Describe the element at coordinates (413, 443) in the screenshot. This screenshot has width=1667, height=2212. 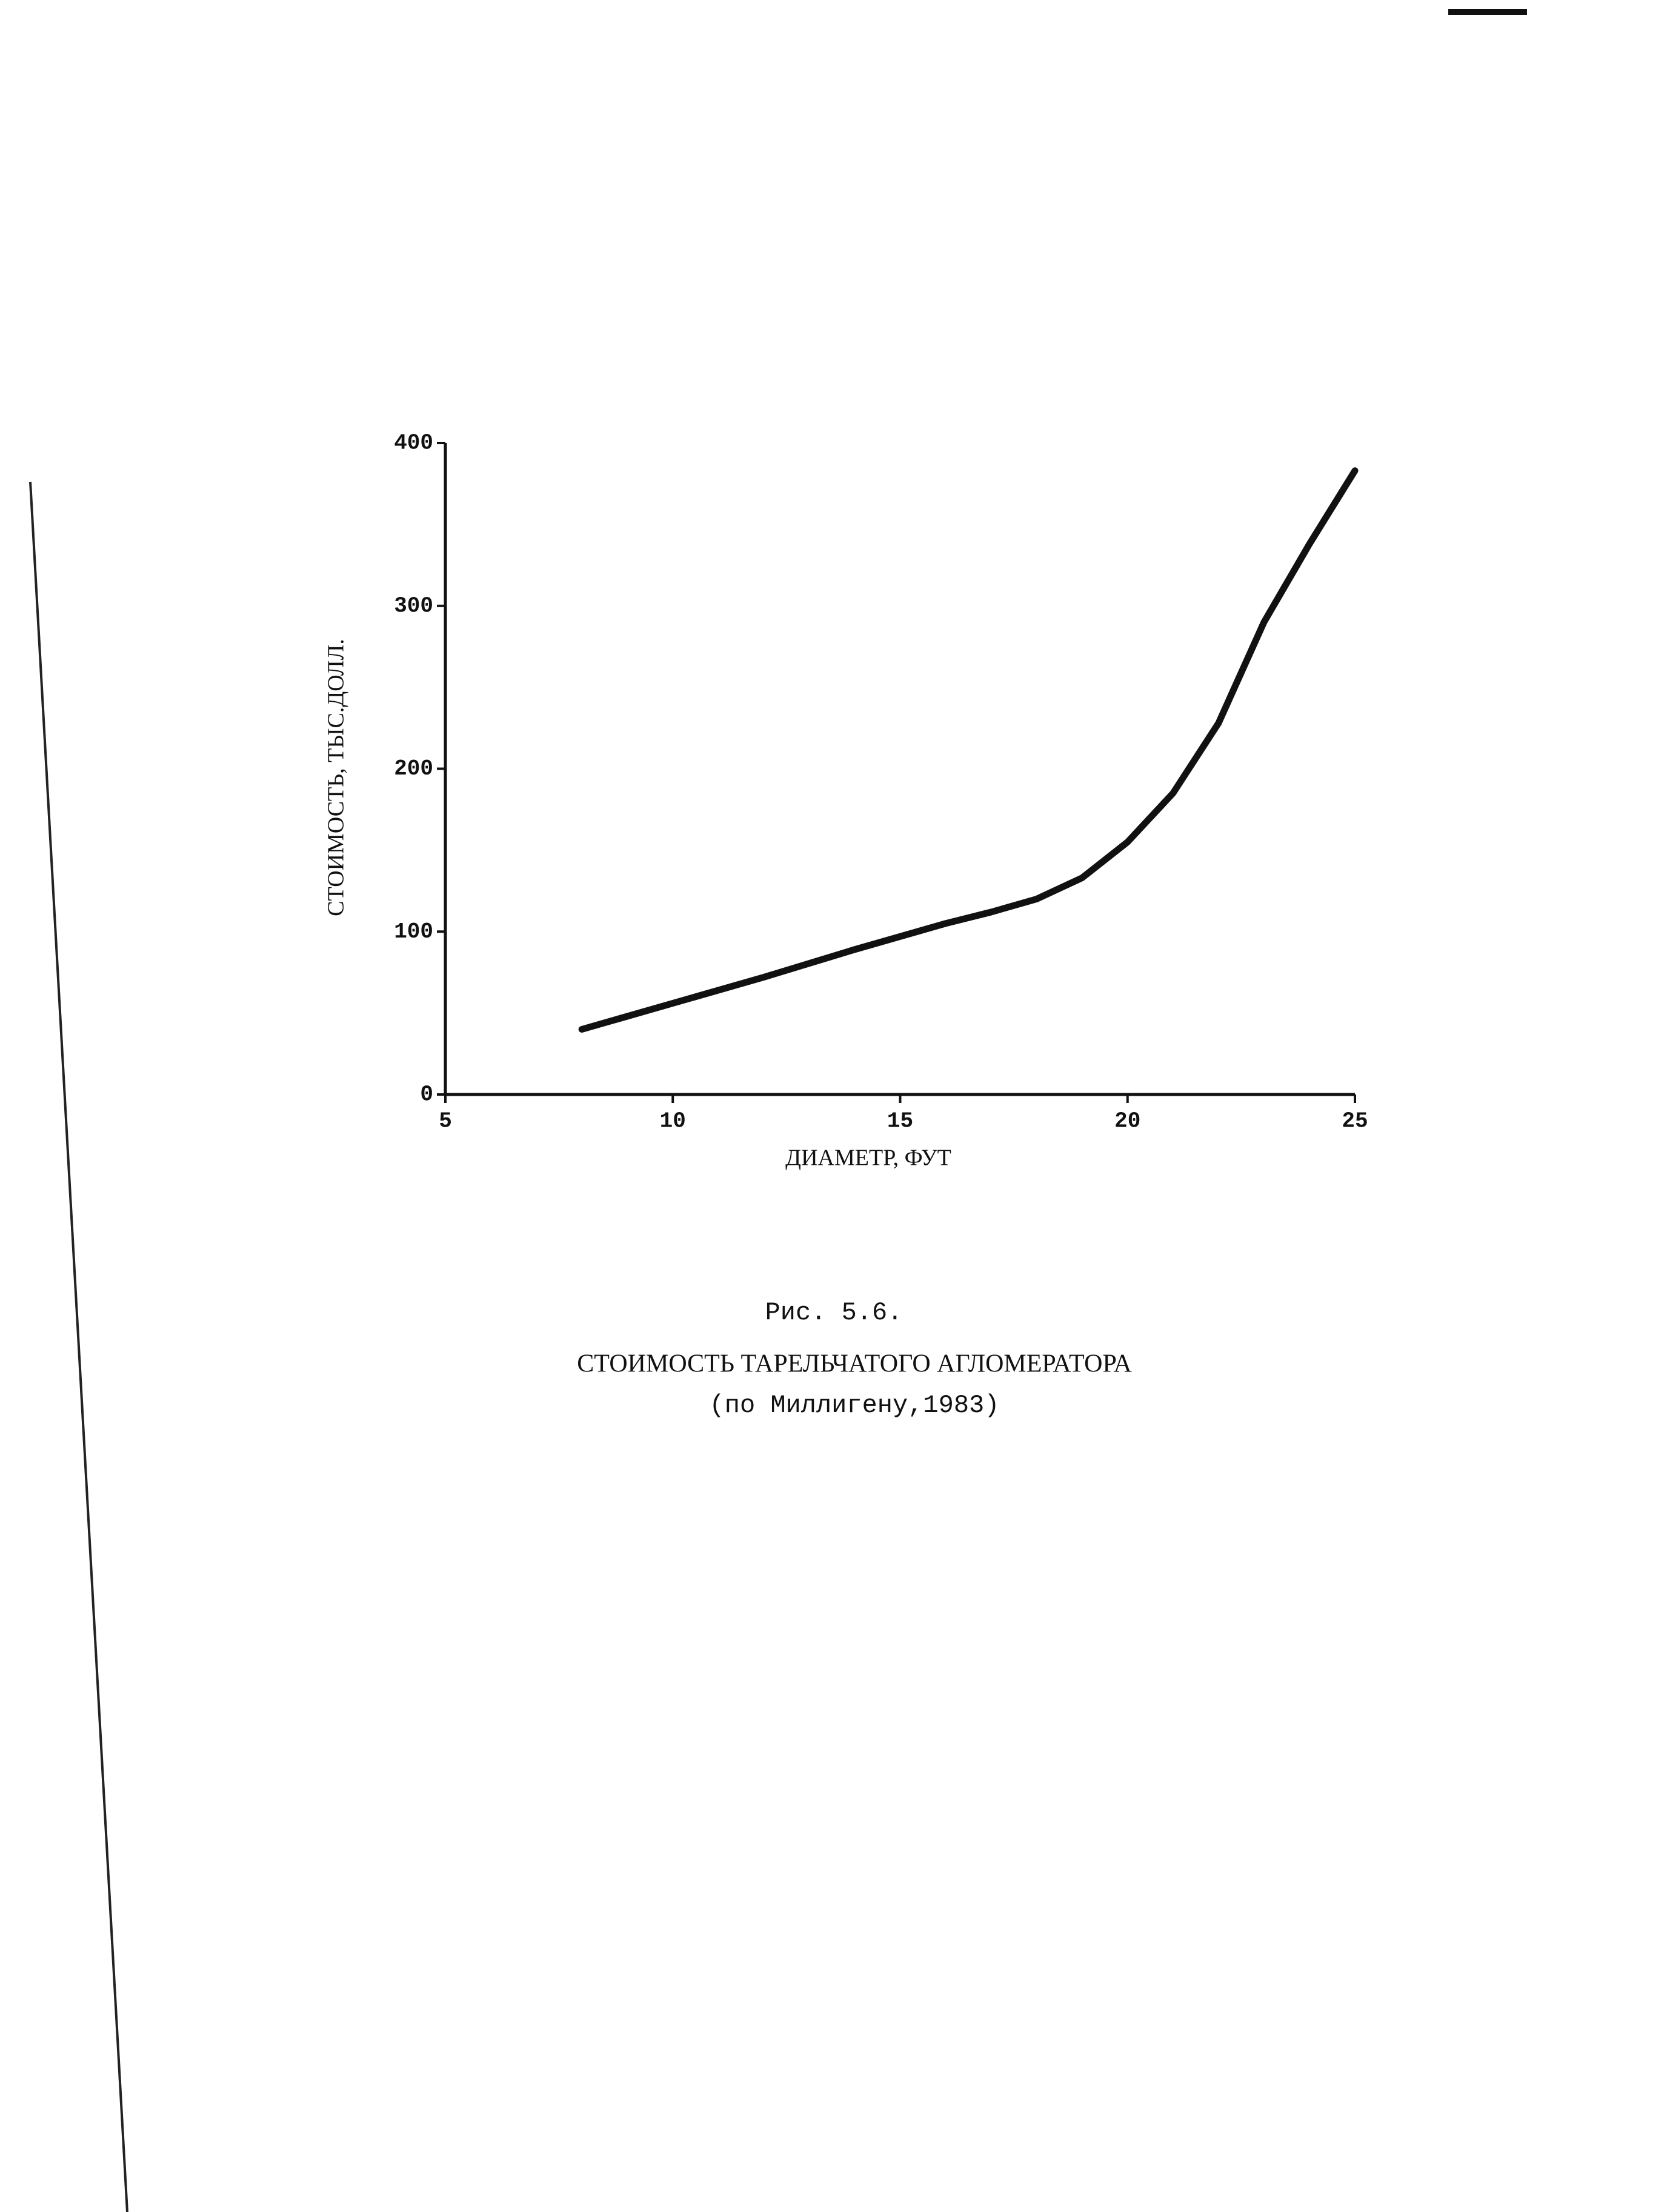
I see `y-tick-label: 400` at that location.